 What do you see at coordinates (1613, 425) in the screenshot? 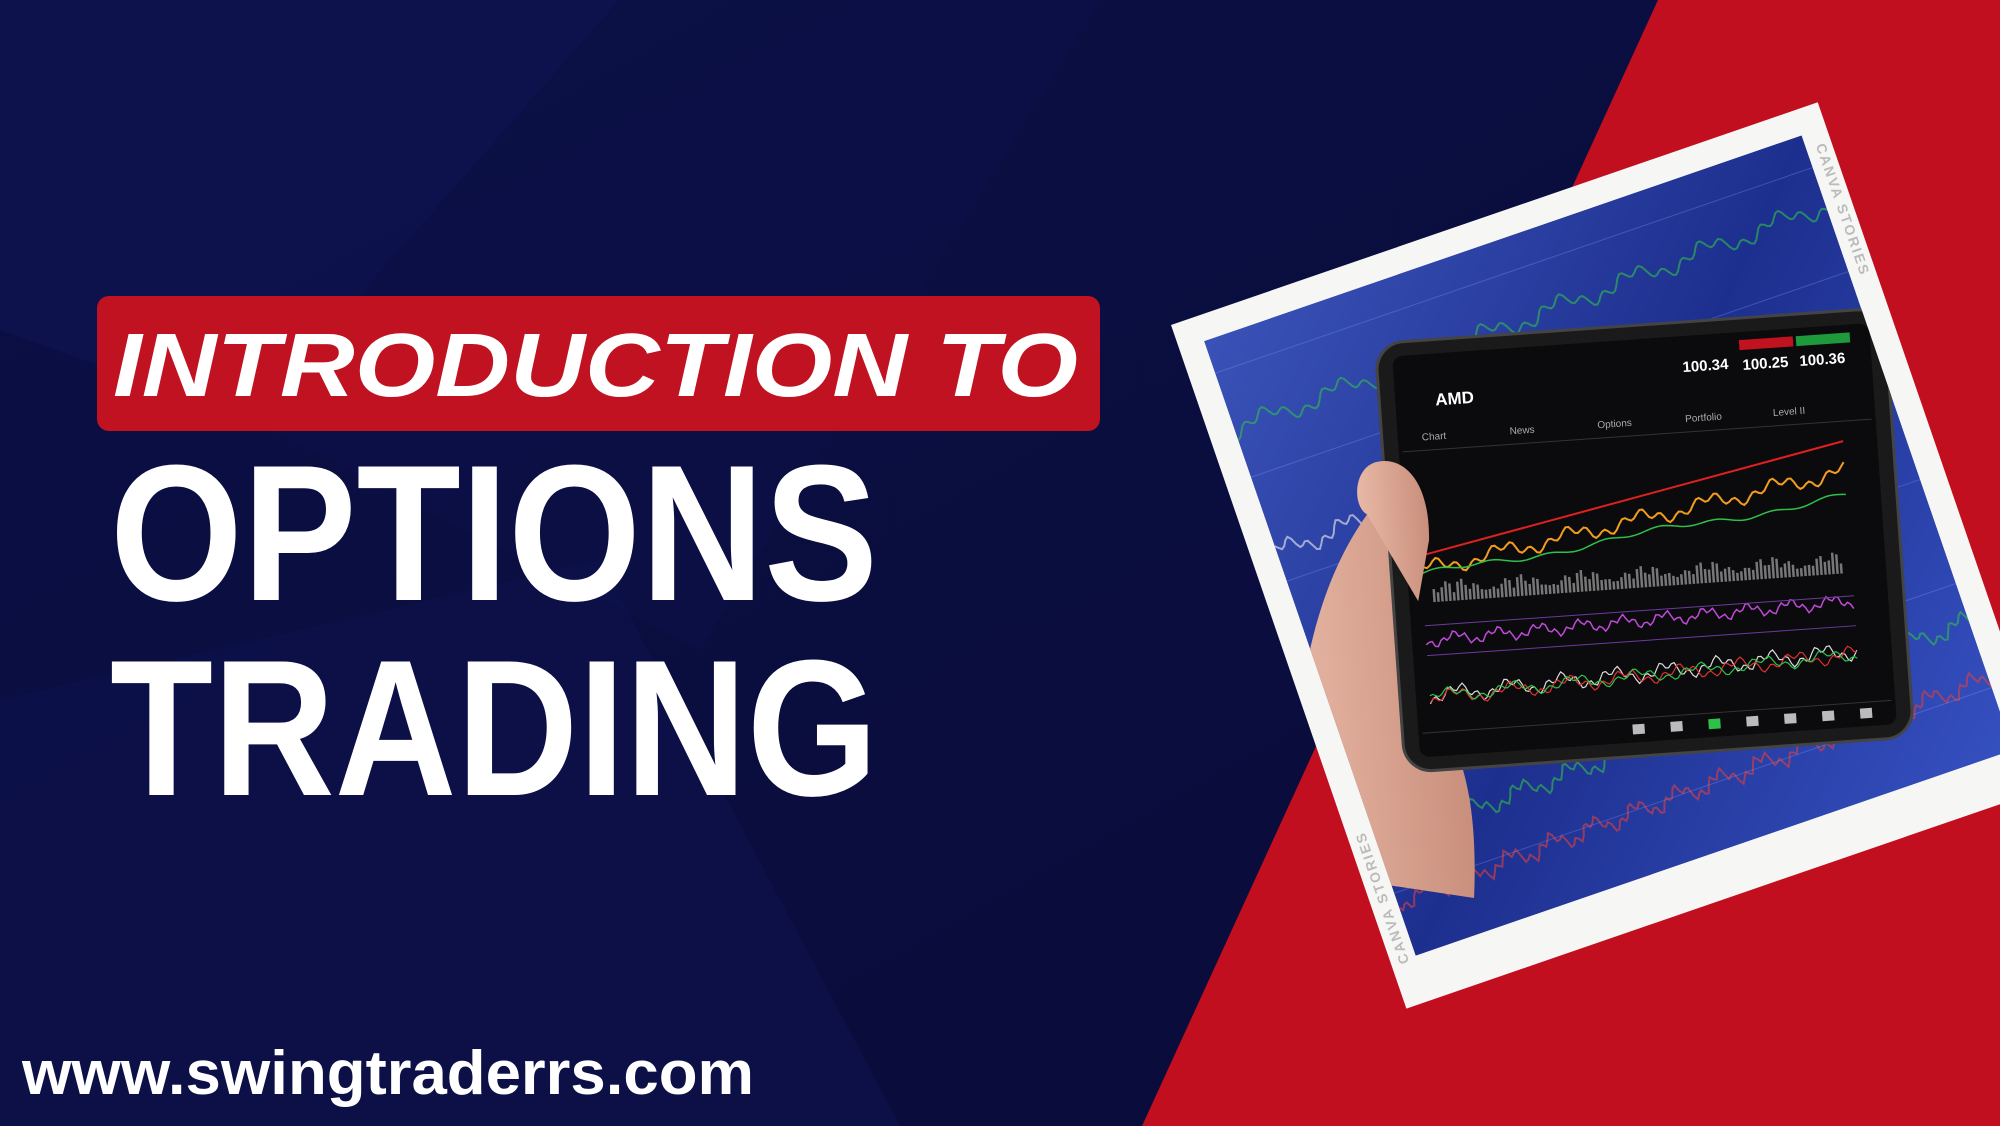
I see `tabs: Chart News Options Portfolio Level II` at bounding box center [1613, 425].